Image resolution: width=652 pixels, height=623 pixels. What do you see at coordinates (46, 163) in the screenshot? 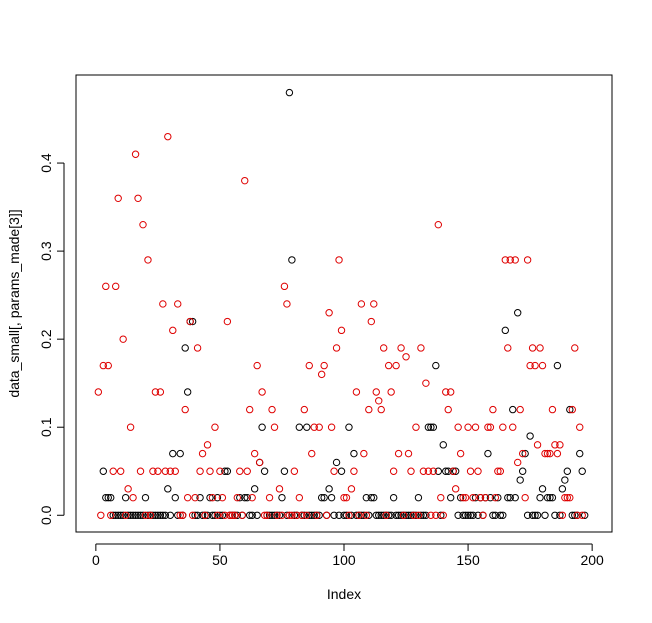
I see `y-tick-label: 0.4` at bounding box center [46, 163].